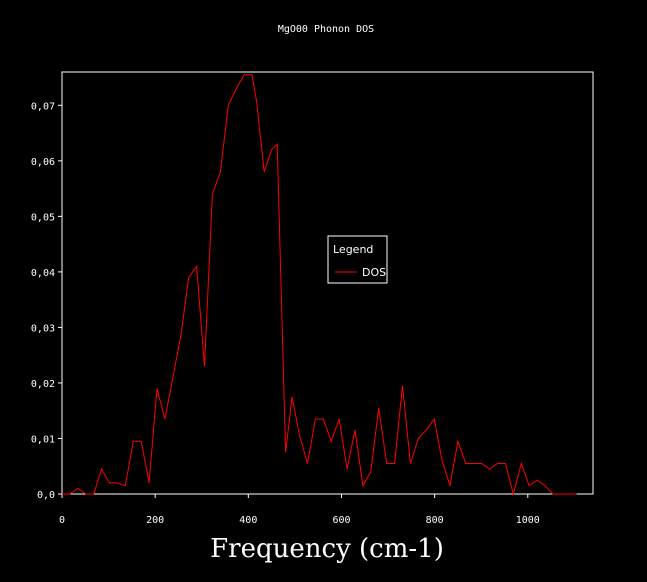  I want to click on y-tick-label: 0,01, so click(43, 439).